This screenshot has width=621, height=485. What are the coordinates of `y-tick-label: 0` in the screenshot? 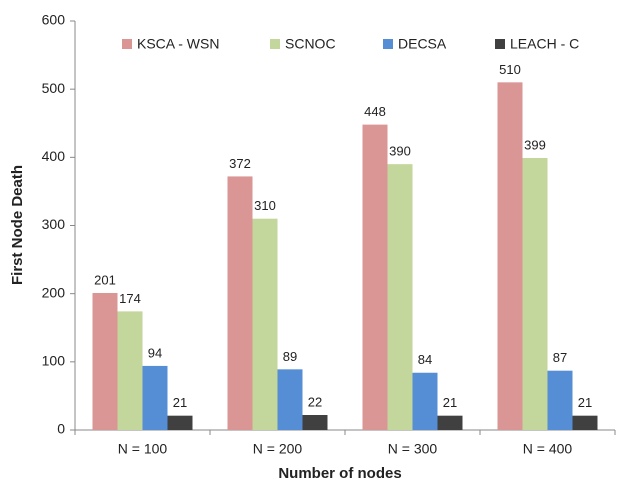 It's located at (61, 429).